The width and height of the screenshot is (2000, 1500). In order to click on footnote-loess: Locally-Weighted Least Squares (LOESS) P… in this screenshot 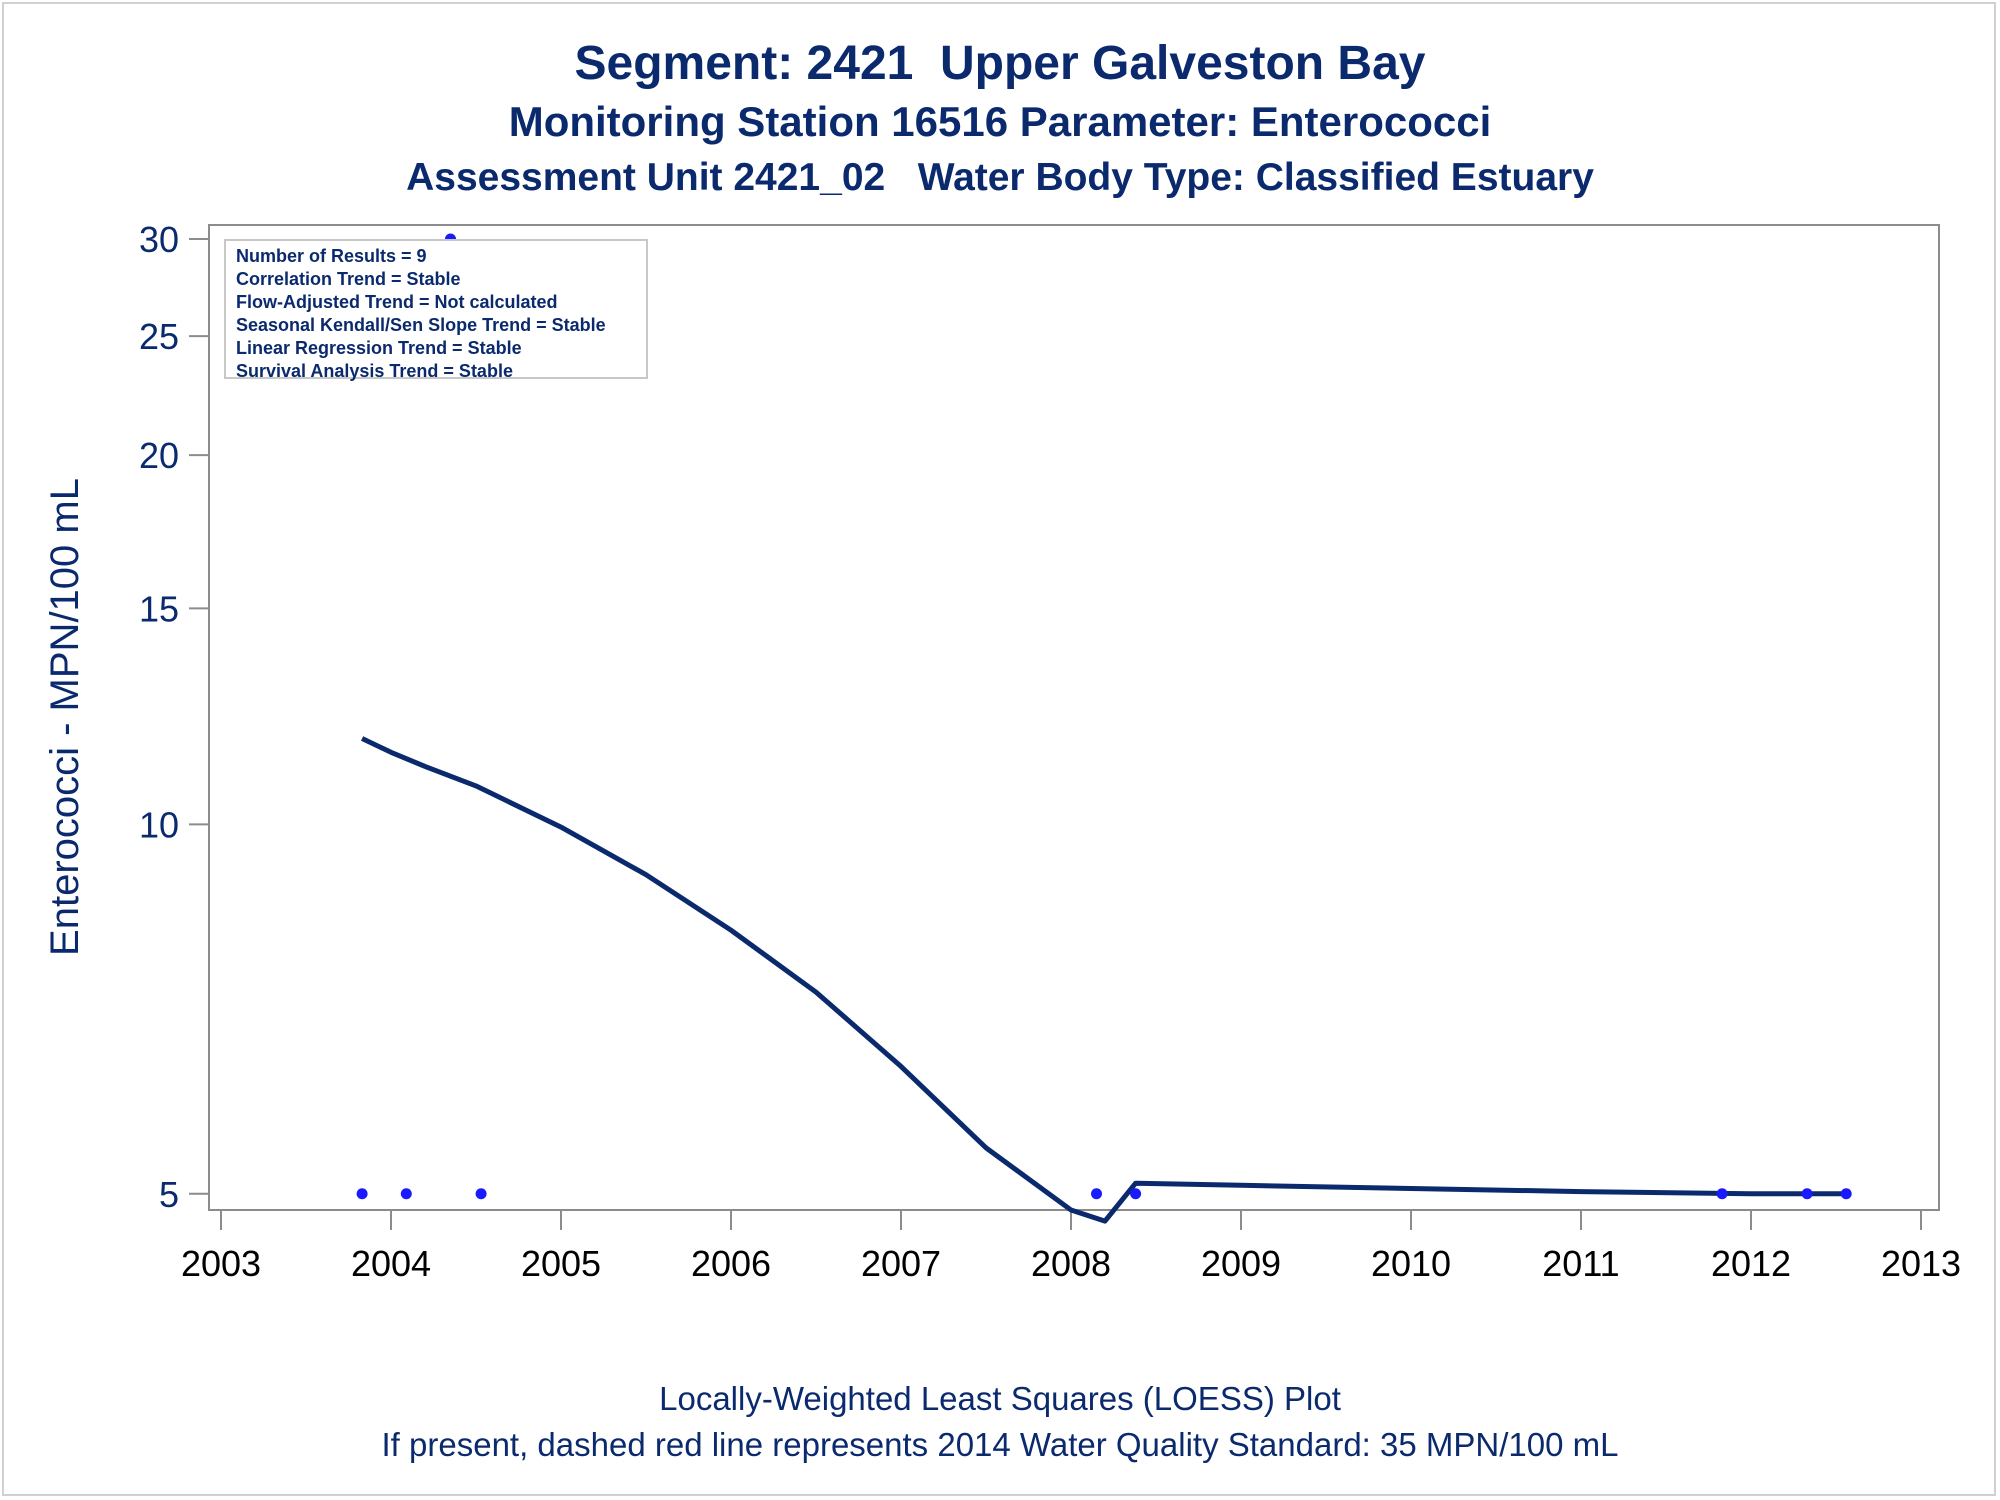, I will do `click(1000, 1398)`.